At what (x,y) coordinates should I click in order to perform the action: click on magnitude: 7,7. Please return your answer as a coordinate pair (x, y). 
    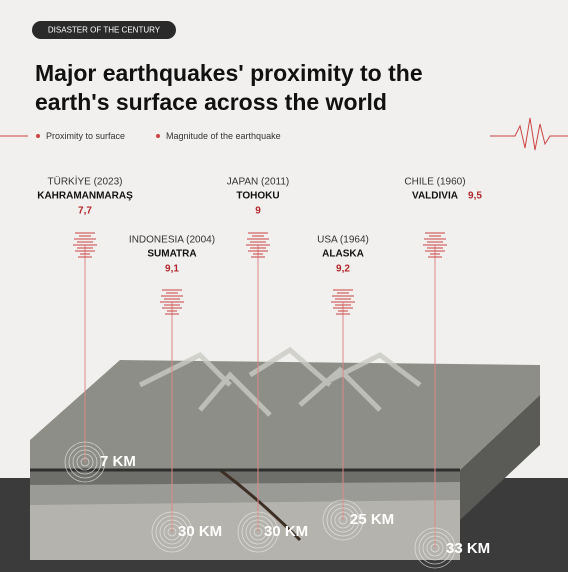
    Looking at the image, I should click on (85, 211).